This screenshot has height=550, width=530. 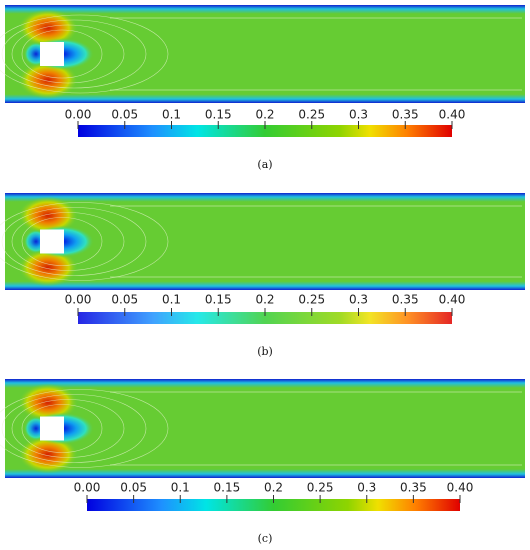 What do you see at coordinates (265, 351) in the screenshot?
I see `caption: (b)` at bounding box center [265, 351].